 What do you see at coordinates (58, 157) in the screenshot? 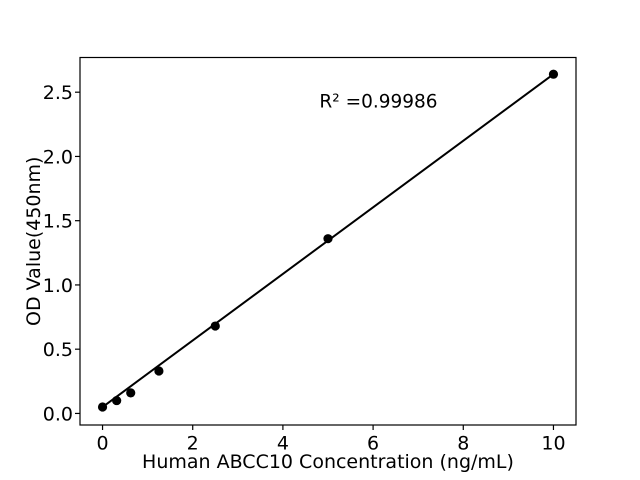
I see `y-tick-label: 2.0` at bounding box center [58, 157].